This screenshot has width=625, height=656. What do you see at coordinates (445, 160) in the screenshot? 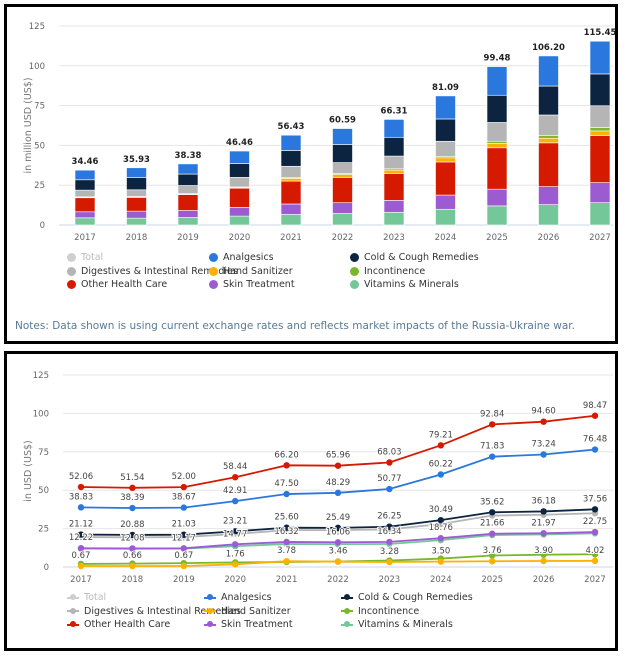
I see `bar-segment-hand-sanitizer` at bounding box center [445, 160].